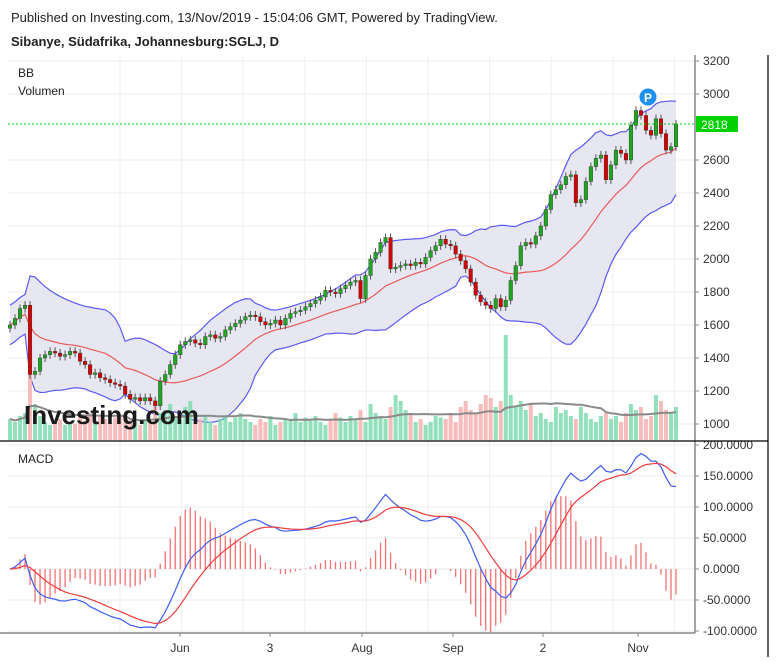  I want to click on macd-tick-label: 50.0000, so click(725, 538).